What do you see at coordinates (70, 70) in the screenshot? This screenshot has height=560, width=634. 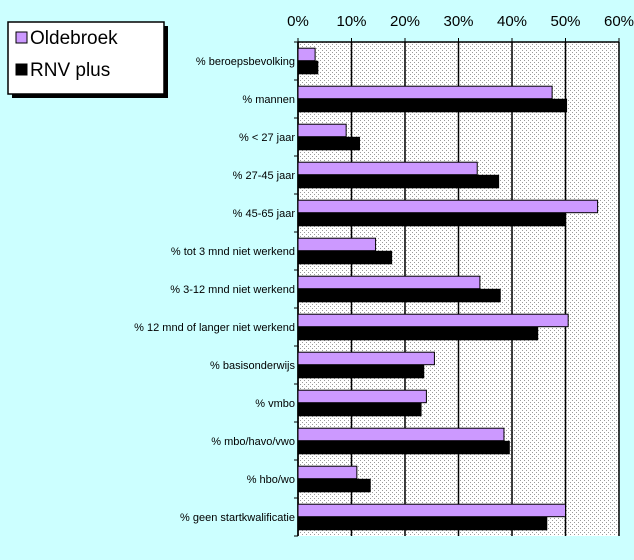 I see `legend-label-rnv-plus: RNV plus` at bounding box center [70, 70].